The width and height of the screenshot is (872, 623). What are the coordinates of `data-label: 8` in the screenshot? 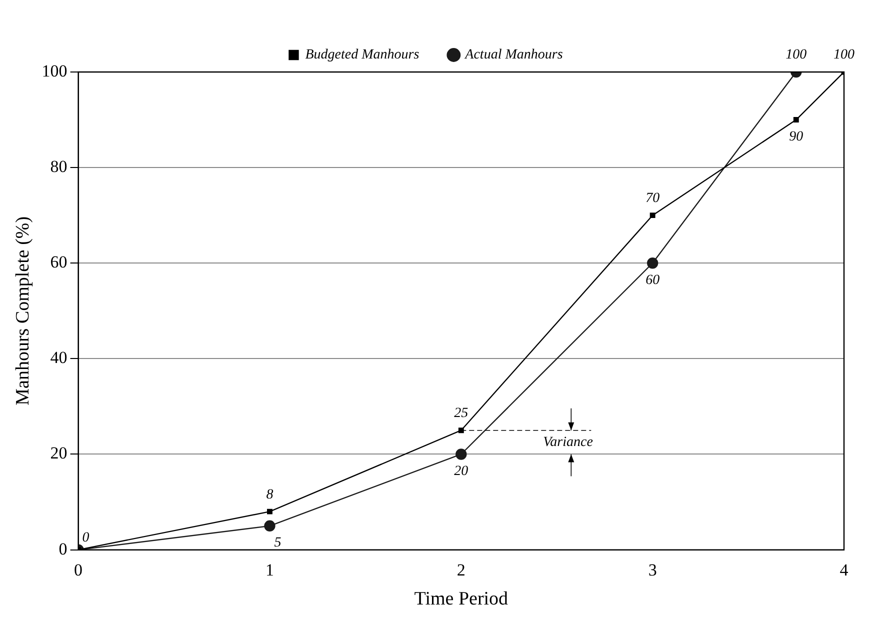 It's located at (270, 494).